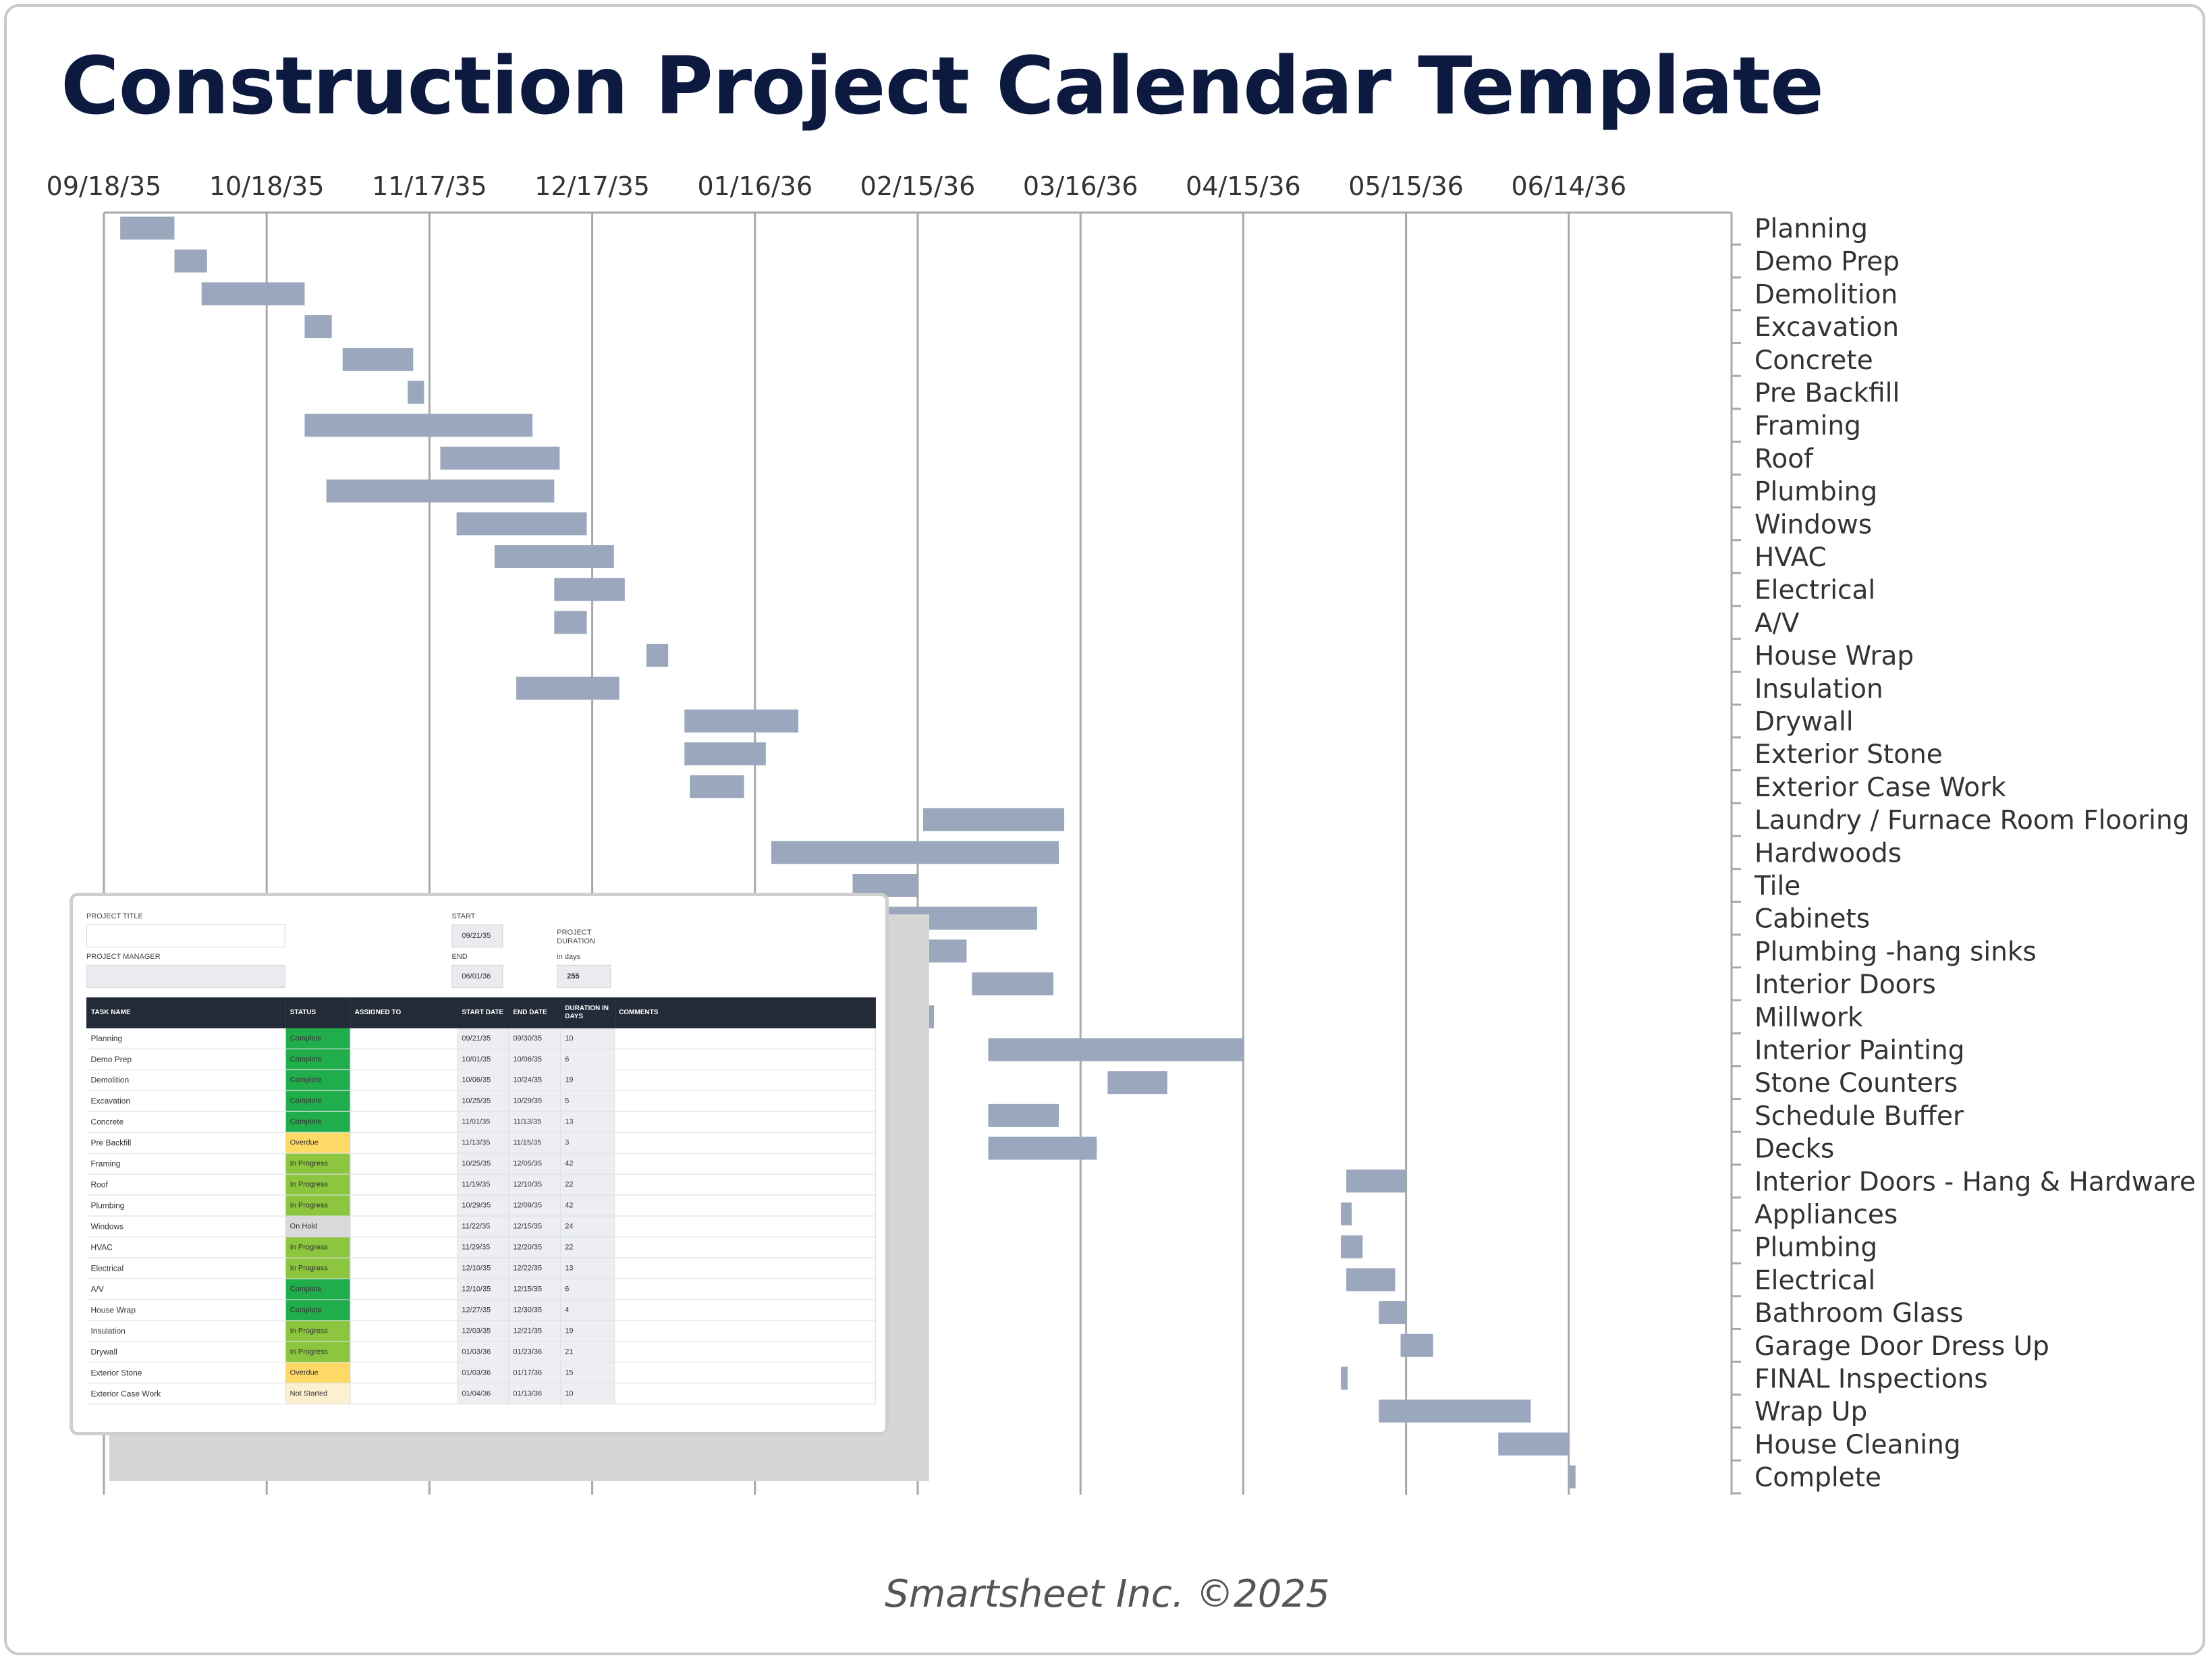  Describe the element at coordinates (534, 1206) in the screenshot. I see `end-date-cell: 12/09/35` at that location.